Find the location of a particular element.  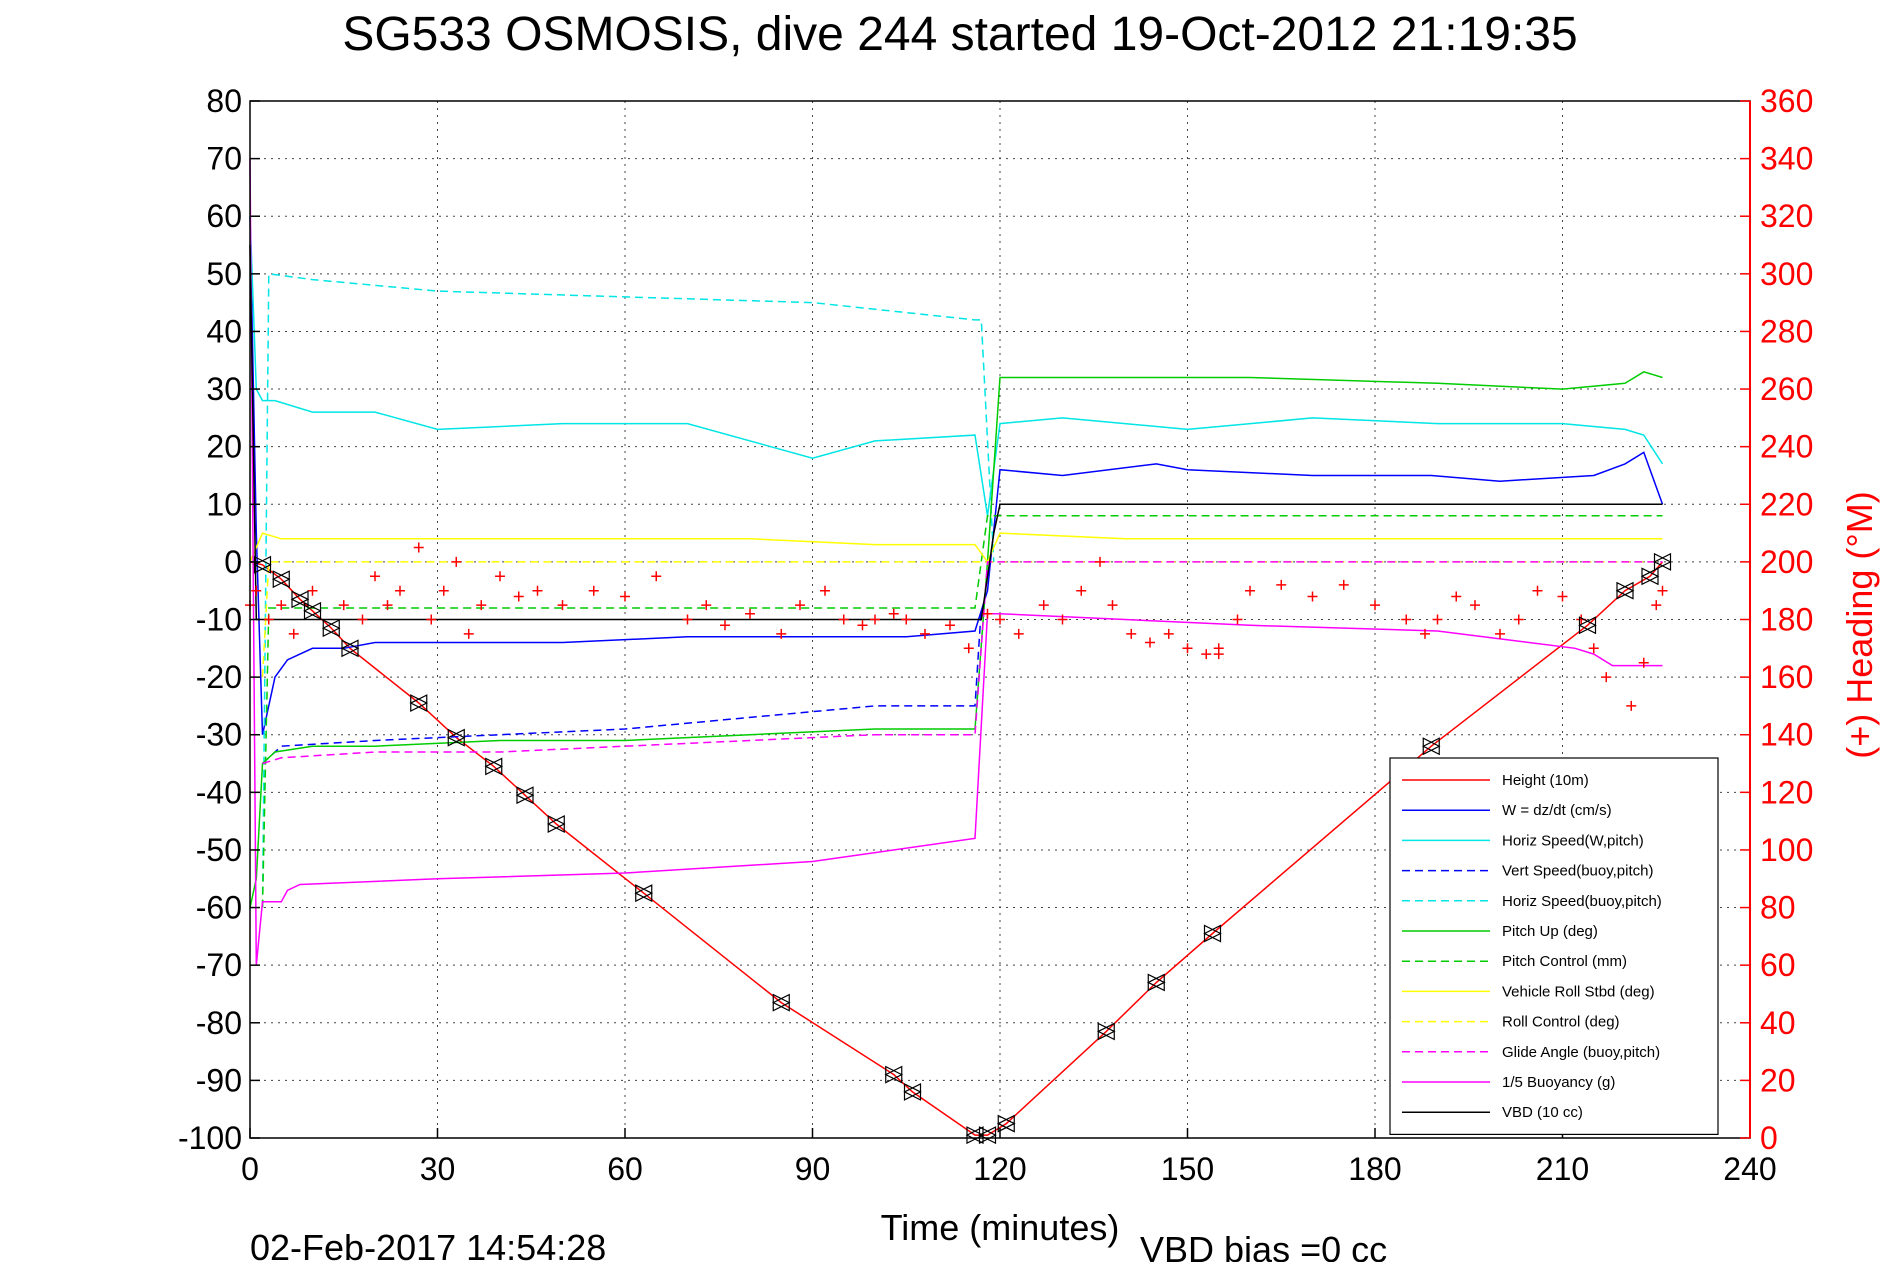

y-right-tick-label: 200 is located at coordinates (1786, 562).